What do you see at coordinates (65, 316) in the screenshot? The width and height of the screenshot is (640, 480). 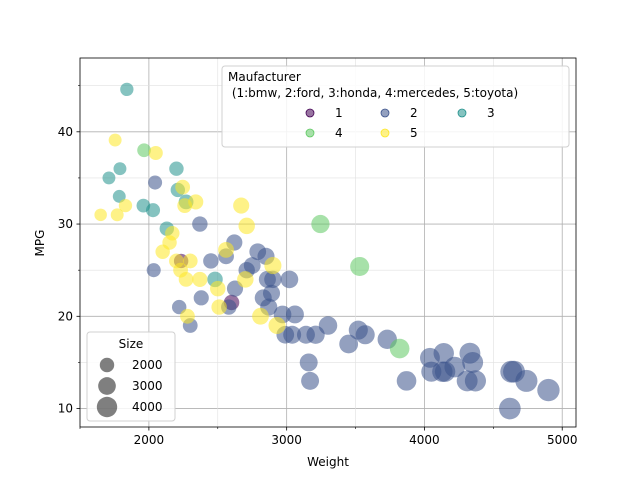 I see `y-tick-label: 20` at bounding box center [65, 316].